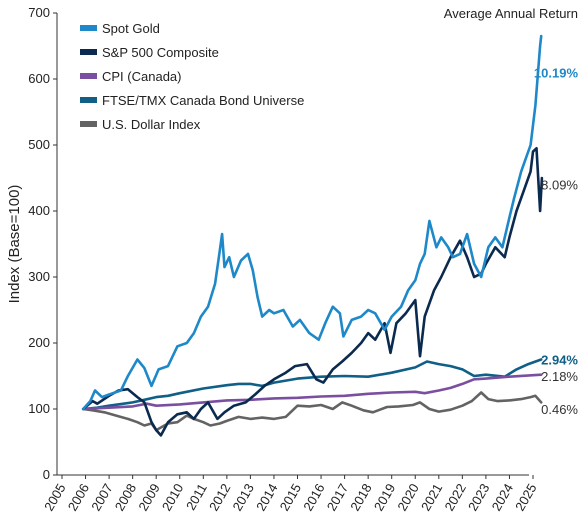 The image size is (586, 529). I want to click on returns-labels: 10.19% 8.09% 2.18%2.94% 0.46%, so click(556, 241).